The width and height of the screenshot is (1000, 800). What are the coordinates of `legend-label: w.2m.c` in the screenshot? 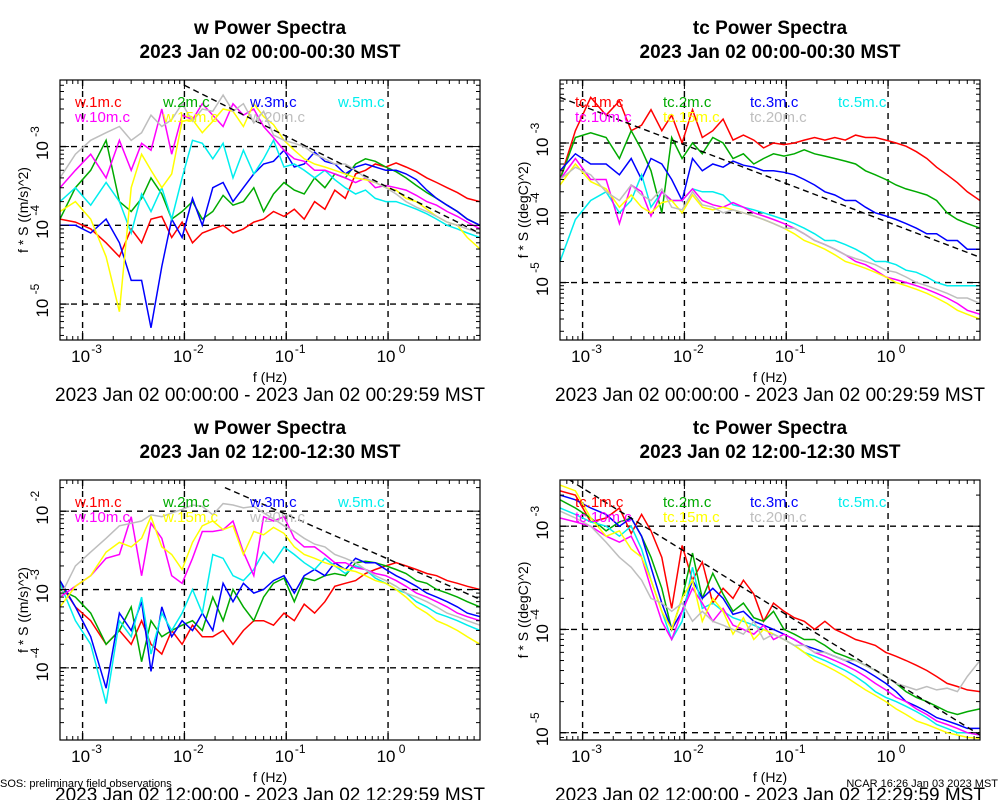 It's located at (186, 102).